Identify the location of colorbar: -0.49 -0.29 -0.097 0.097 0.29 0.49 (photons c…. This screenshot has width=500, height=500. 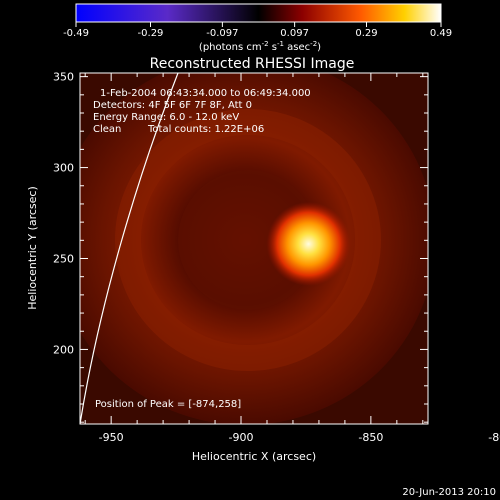
(257, 28).